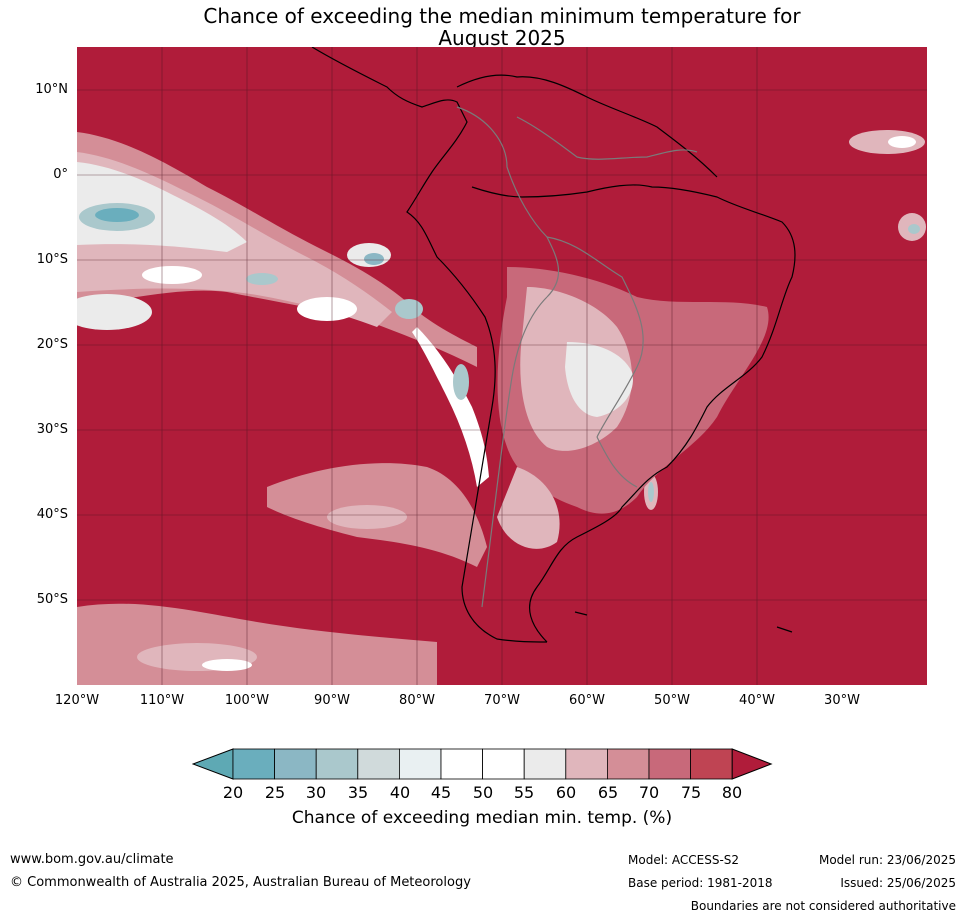 This screenshot has height=919, width=965. What do you see at coordinates (898, 883) in the screenshot?
I see `issued-text: Issued: 25/06/2025` at bounding box center [898, 883].